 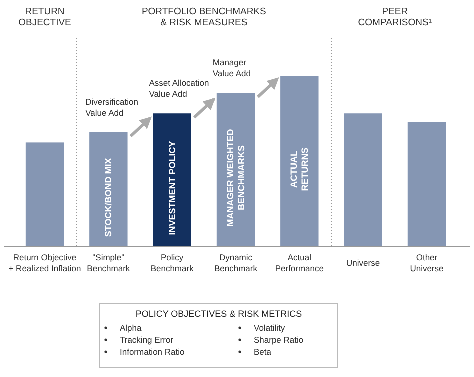 What do you see at coordinates (219, 314) in the screenshot?
I see `text: POLICY OBJECTIVES & RISK METRICS` at bounding box center [219, 314].